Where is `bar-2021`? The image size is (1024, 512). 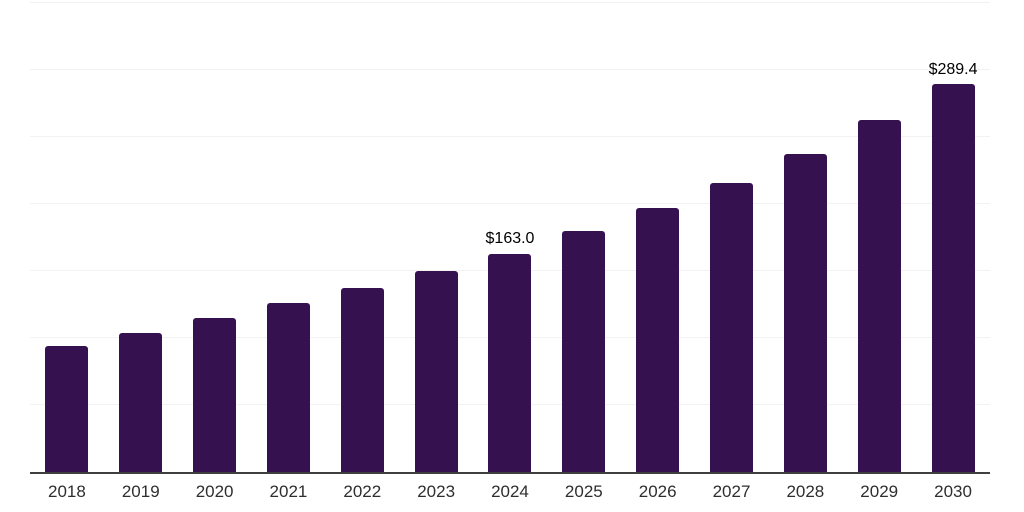 bar-2021 is located at coordinates (288, 387).